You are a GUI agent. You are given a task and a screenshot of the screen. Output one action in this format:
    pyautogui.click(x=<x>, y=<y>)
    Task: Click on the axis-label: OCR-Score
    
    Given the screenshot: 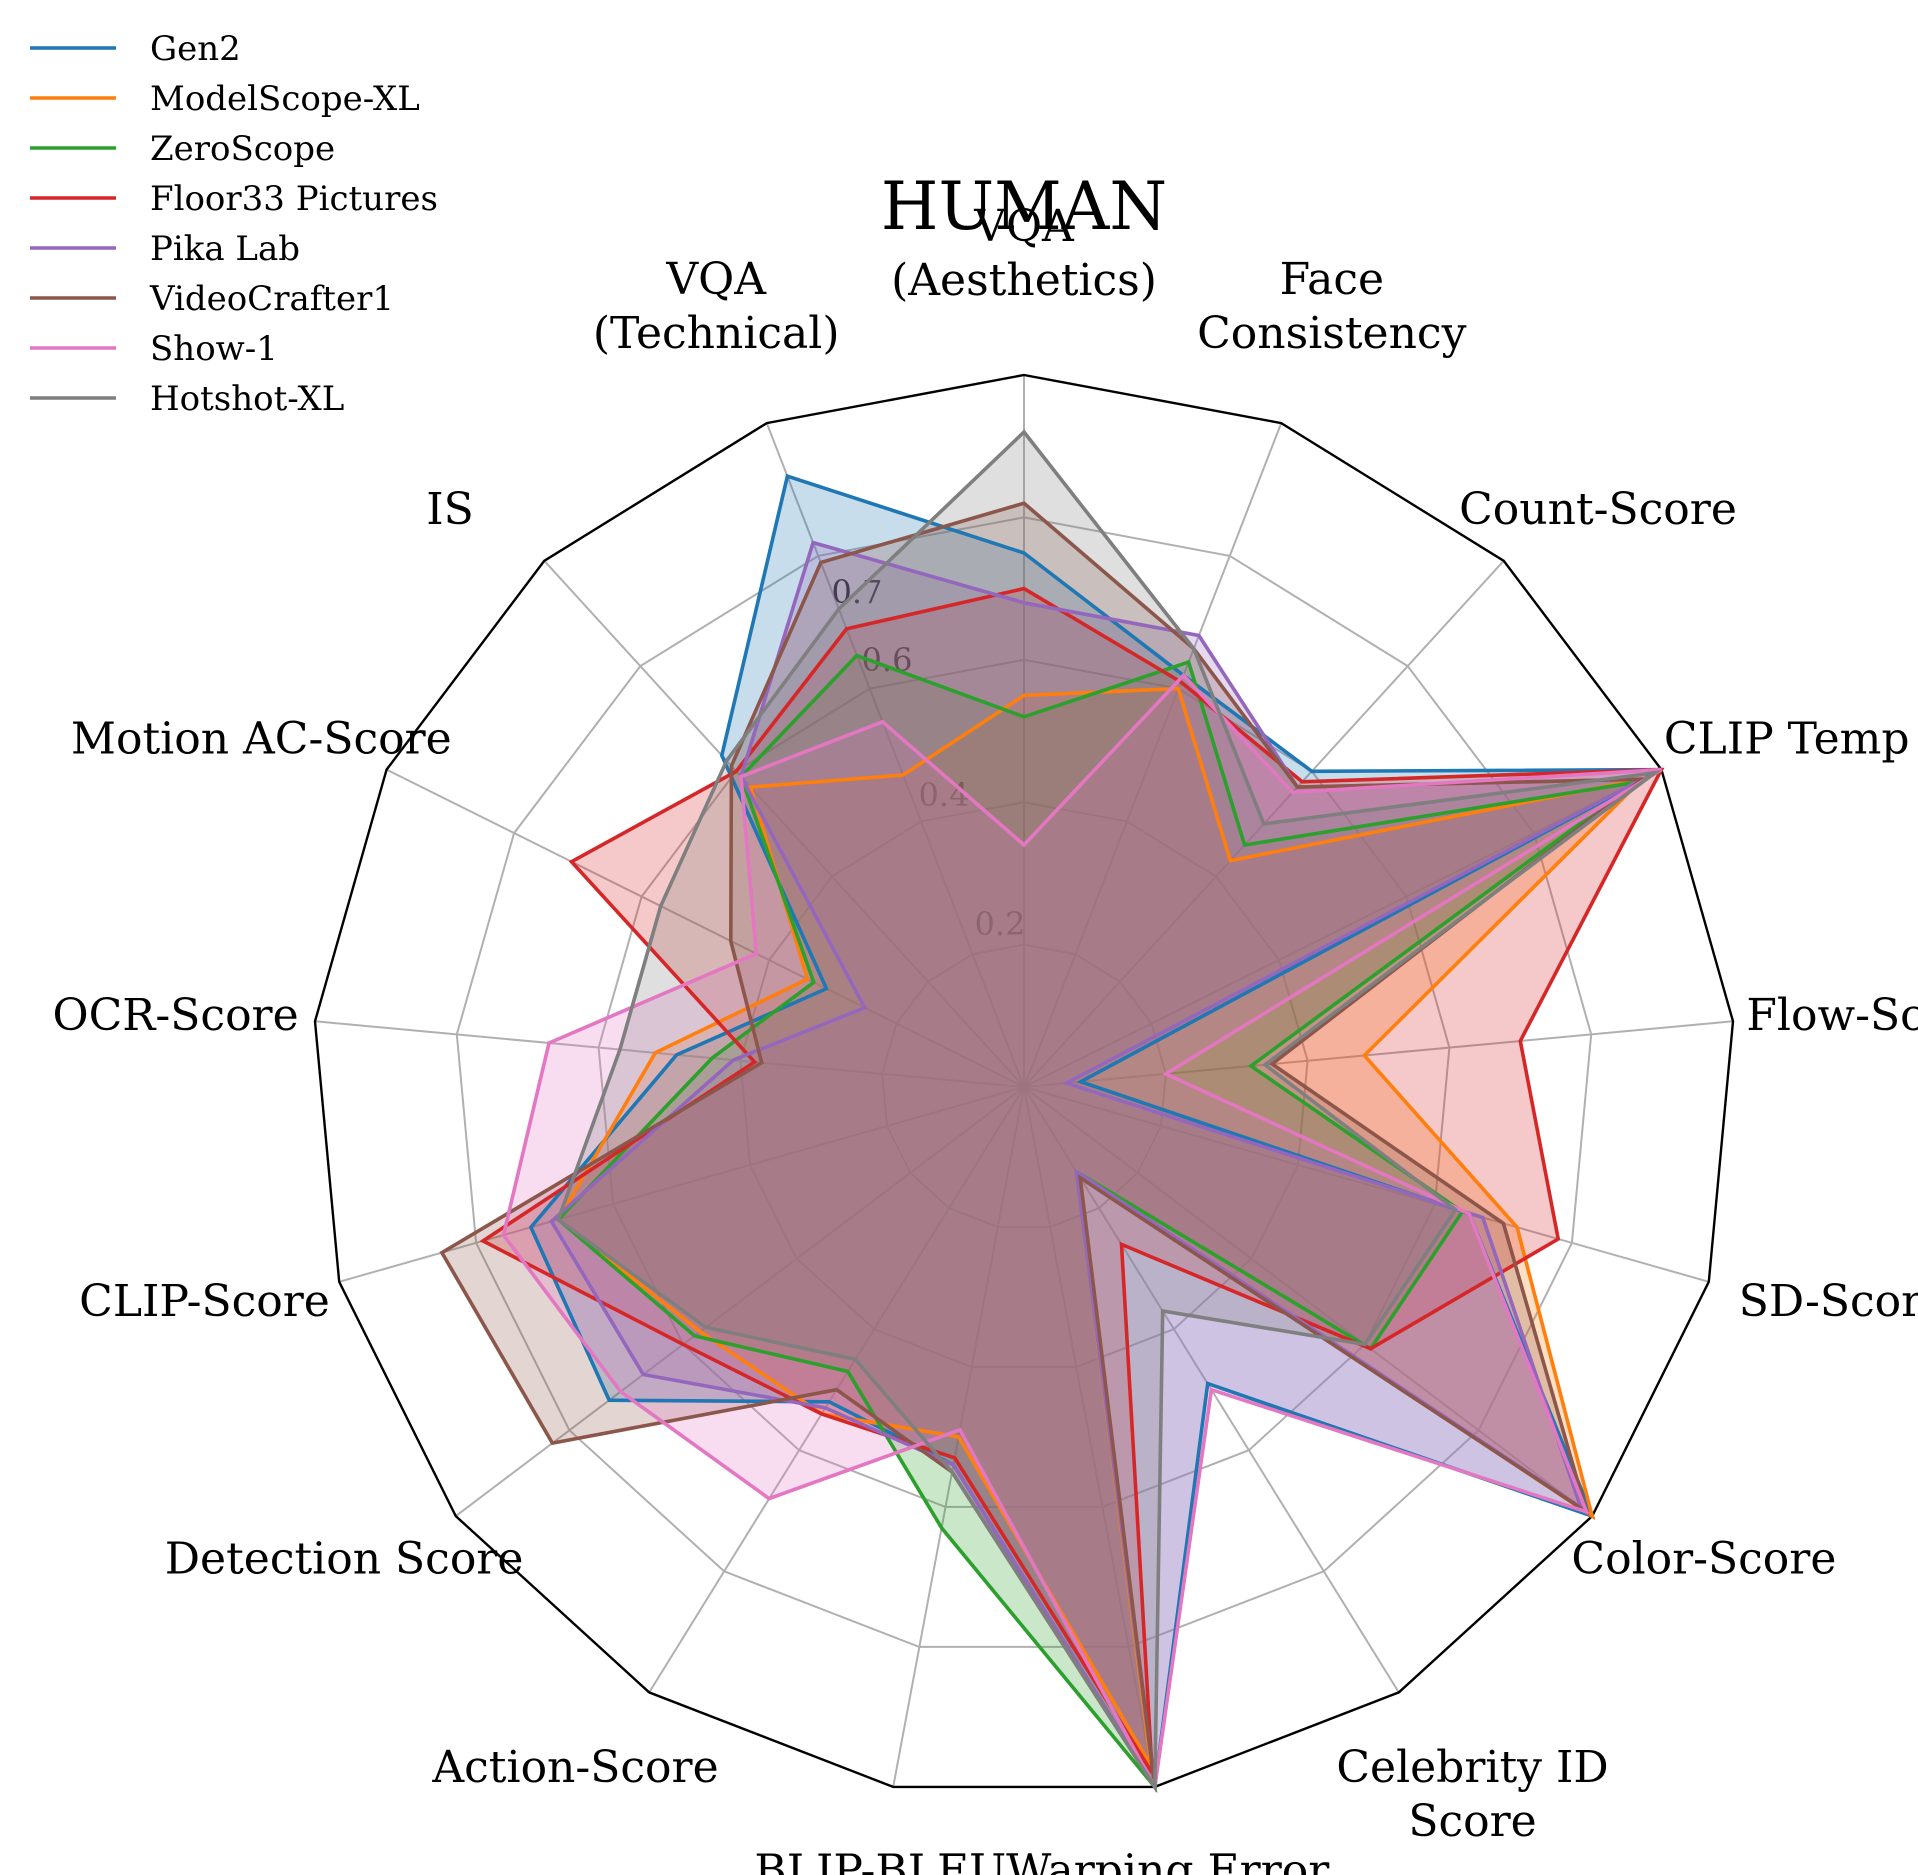 What is the action you would take?
    pyautogui.click(x=176, y=1015)
    